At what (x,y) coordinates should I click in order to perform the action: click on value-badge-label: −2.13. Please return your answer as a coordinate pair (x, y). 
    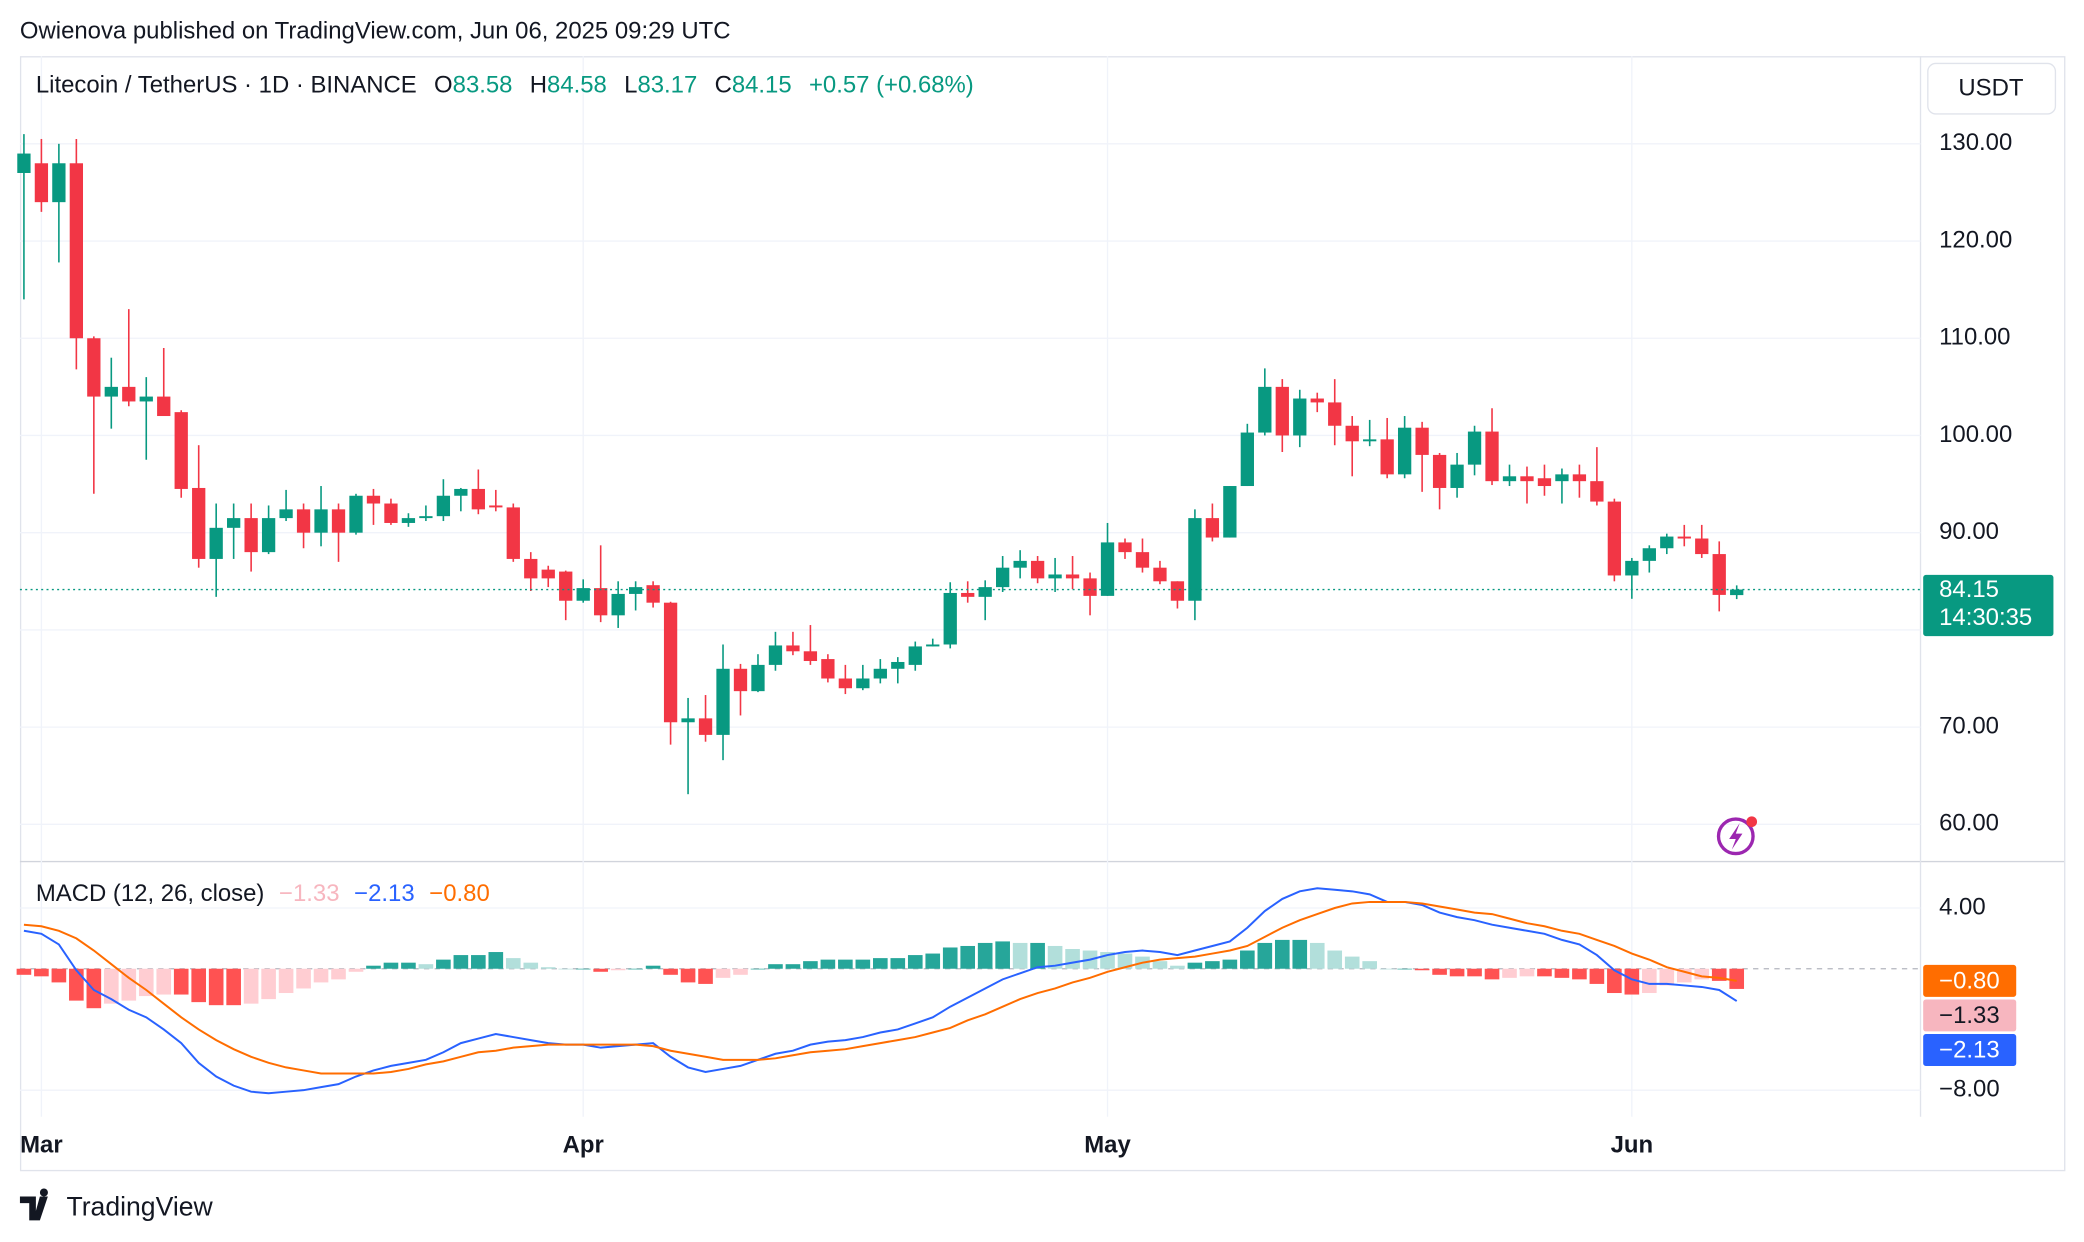
    Looking at the image, I should click on (1969, 1050).